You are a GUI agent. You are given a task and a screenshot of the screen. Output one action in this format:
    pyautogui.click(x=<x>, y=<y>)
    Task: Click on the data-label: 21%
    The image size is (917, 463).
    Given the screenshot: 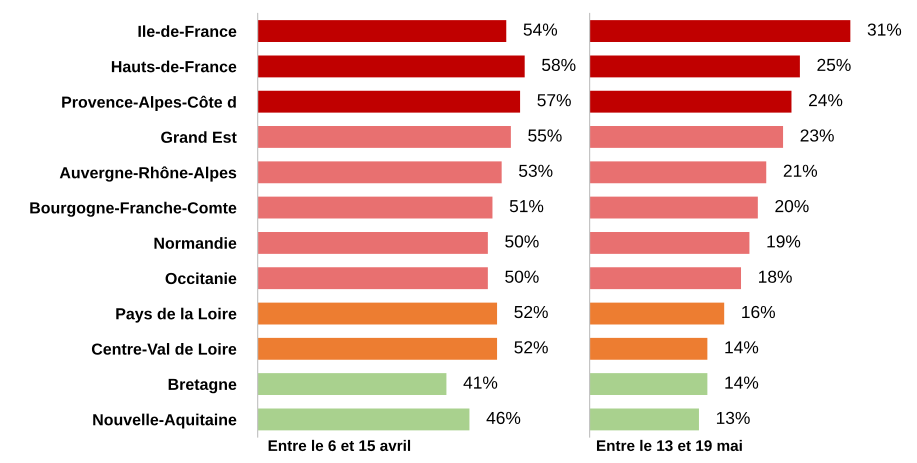 What is the action you would take?
    pyautogui.click(x=801, y=170)
    